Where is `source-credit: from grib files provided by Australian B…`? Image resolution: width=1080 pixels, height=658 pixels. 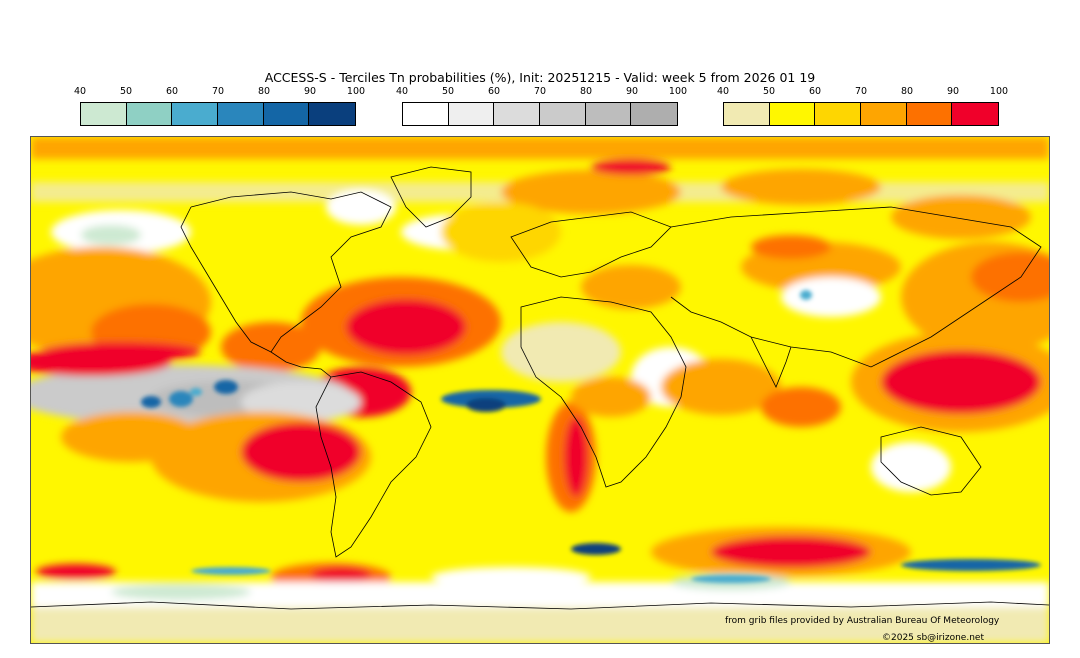 source-credit: from grib files provided by Australian B… is located at coordinates (862, 621).